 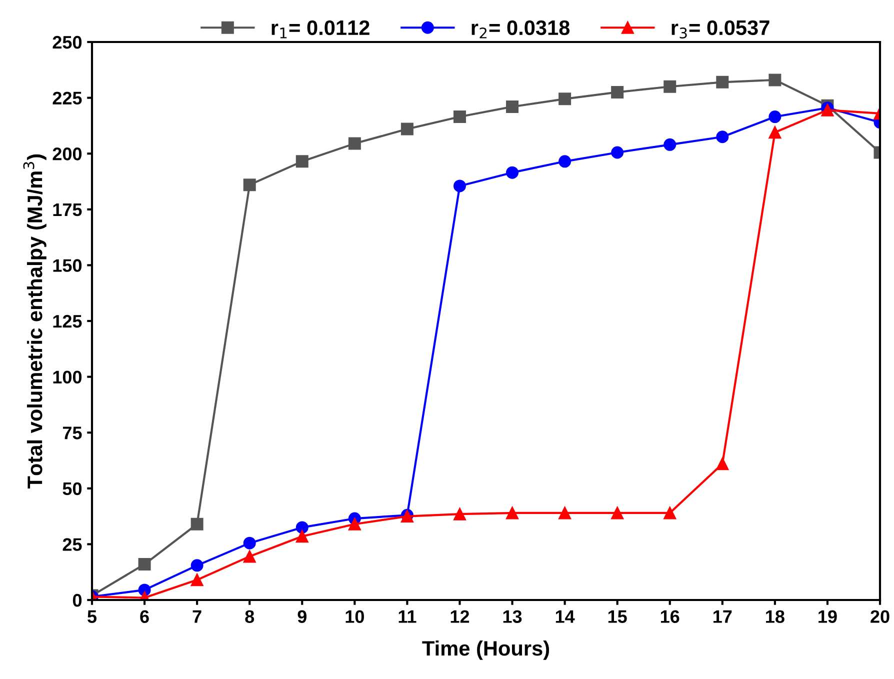 What do you see at coordinates (321, 29) in the screenshot?
I see `legend-label: r$_{1}$= 0.0112` at bounding box center [321, 29].